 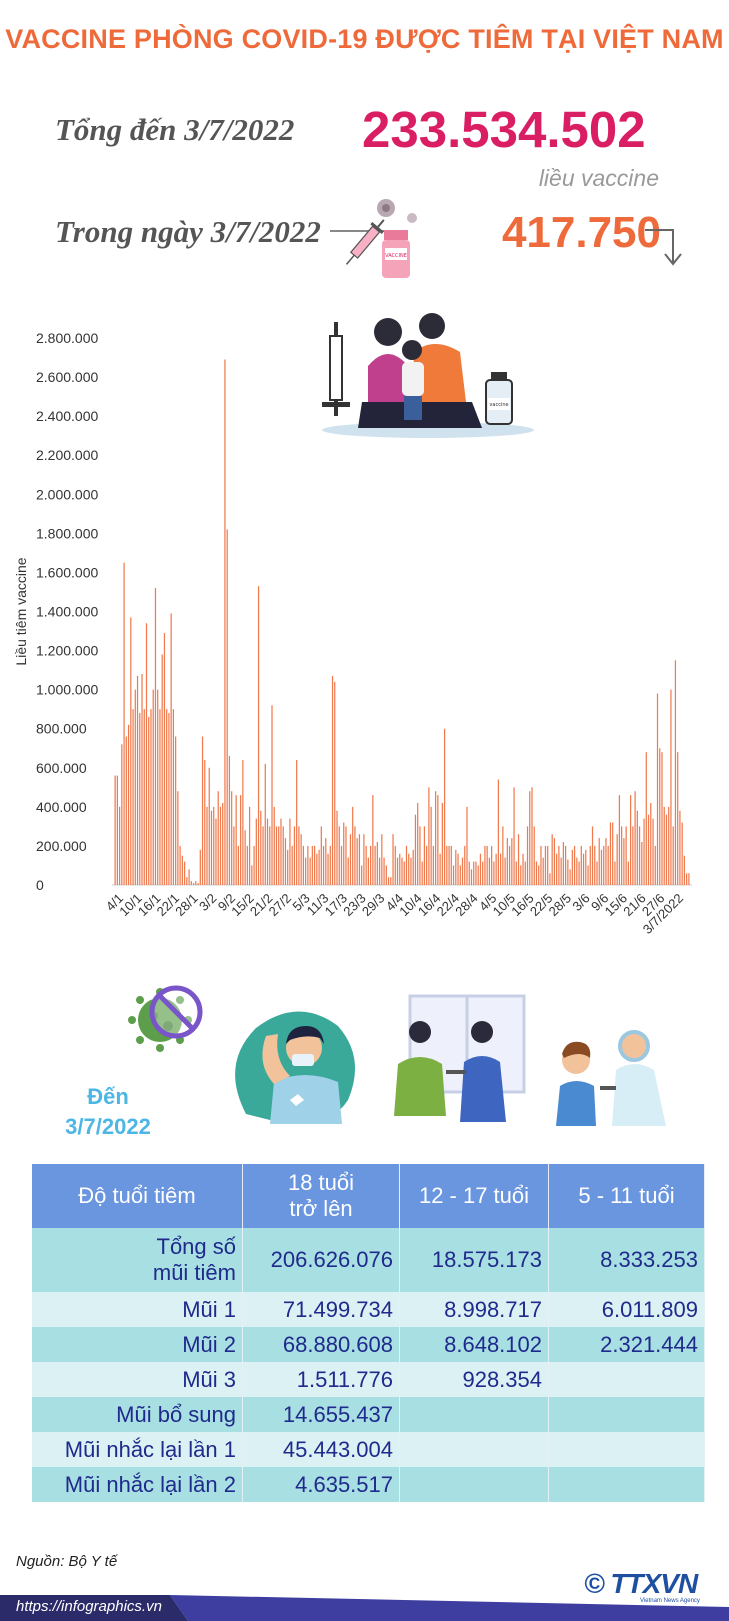 What do you see at coordinates (21, 611) in the screenshot?
I see `y-axis-title: Liều tiêm vaccine` at bounding box center [21, 611].